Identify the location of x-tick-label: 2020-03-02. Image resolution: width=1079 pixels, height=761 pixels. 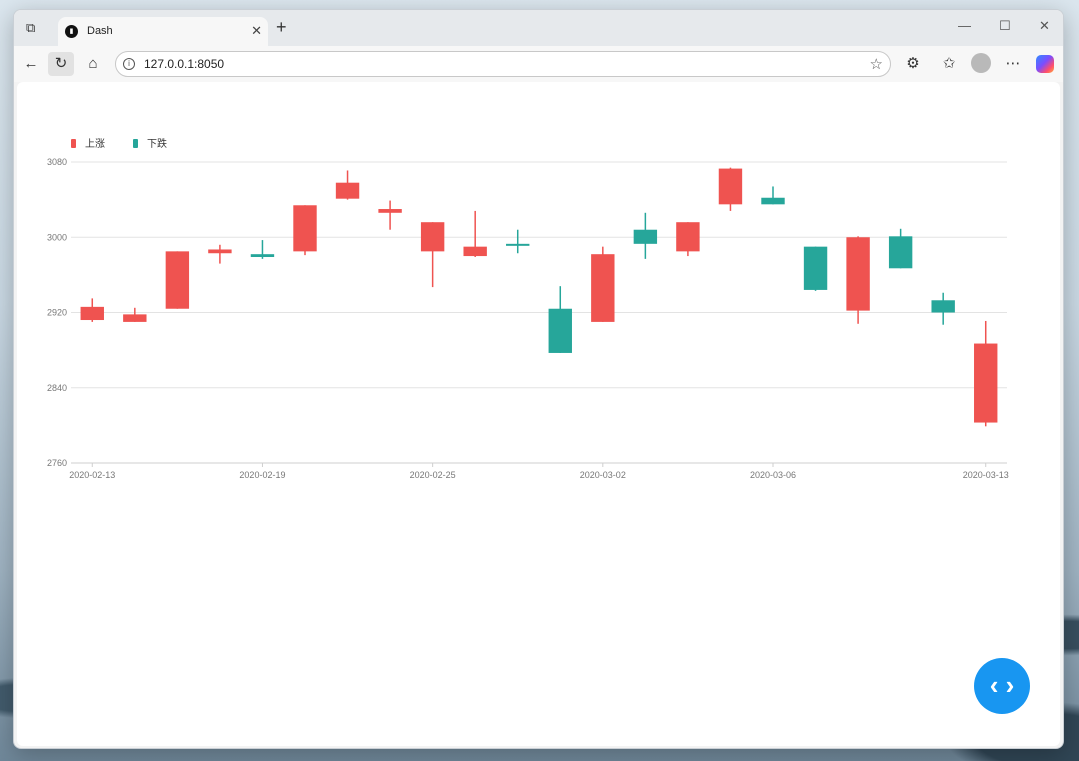
(603, 475).